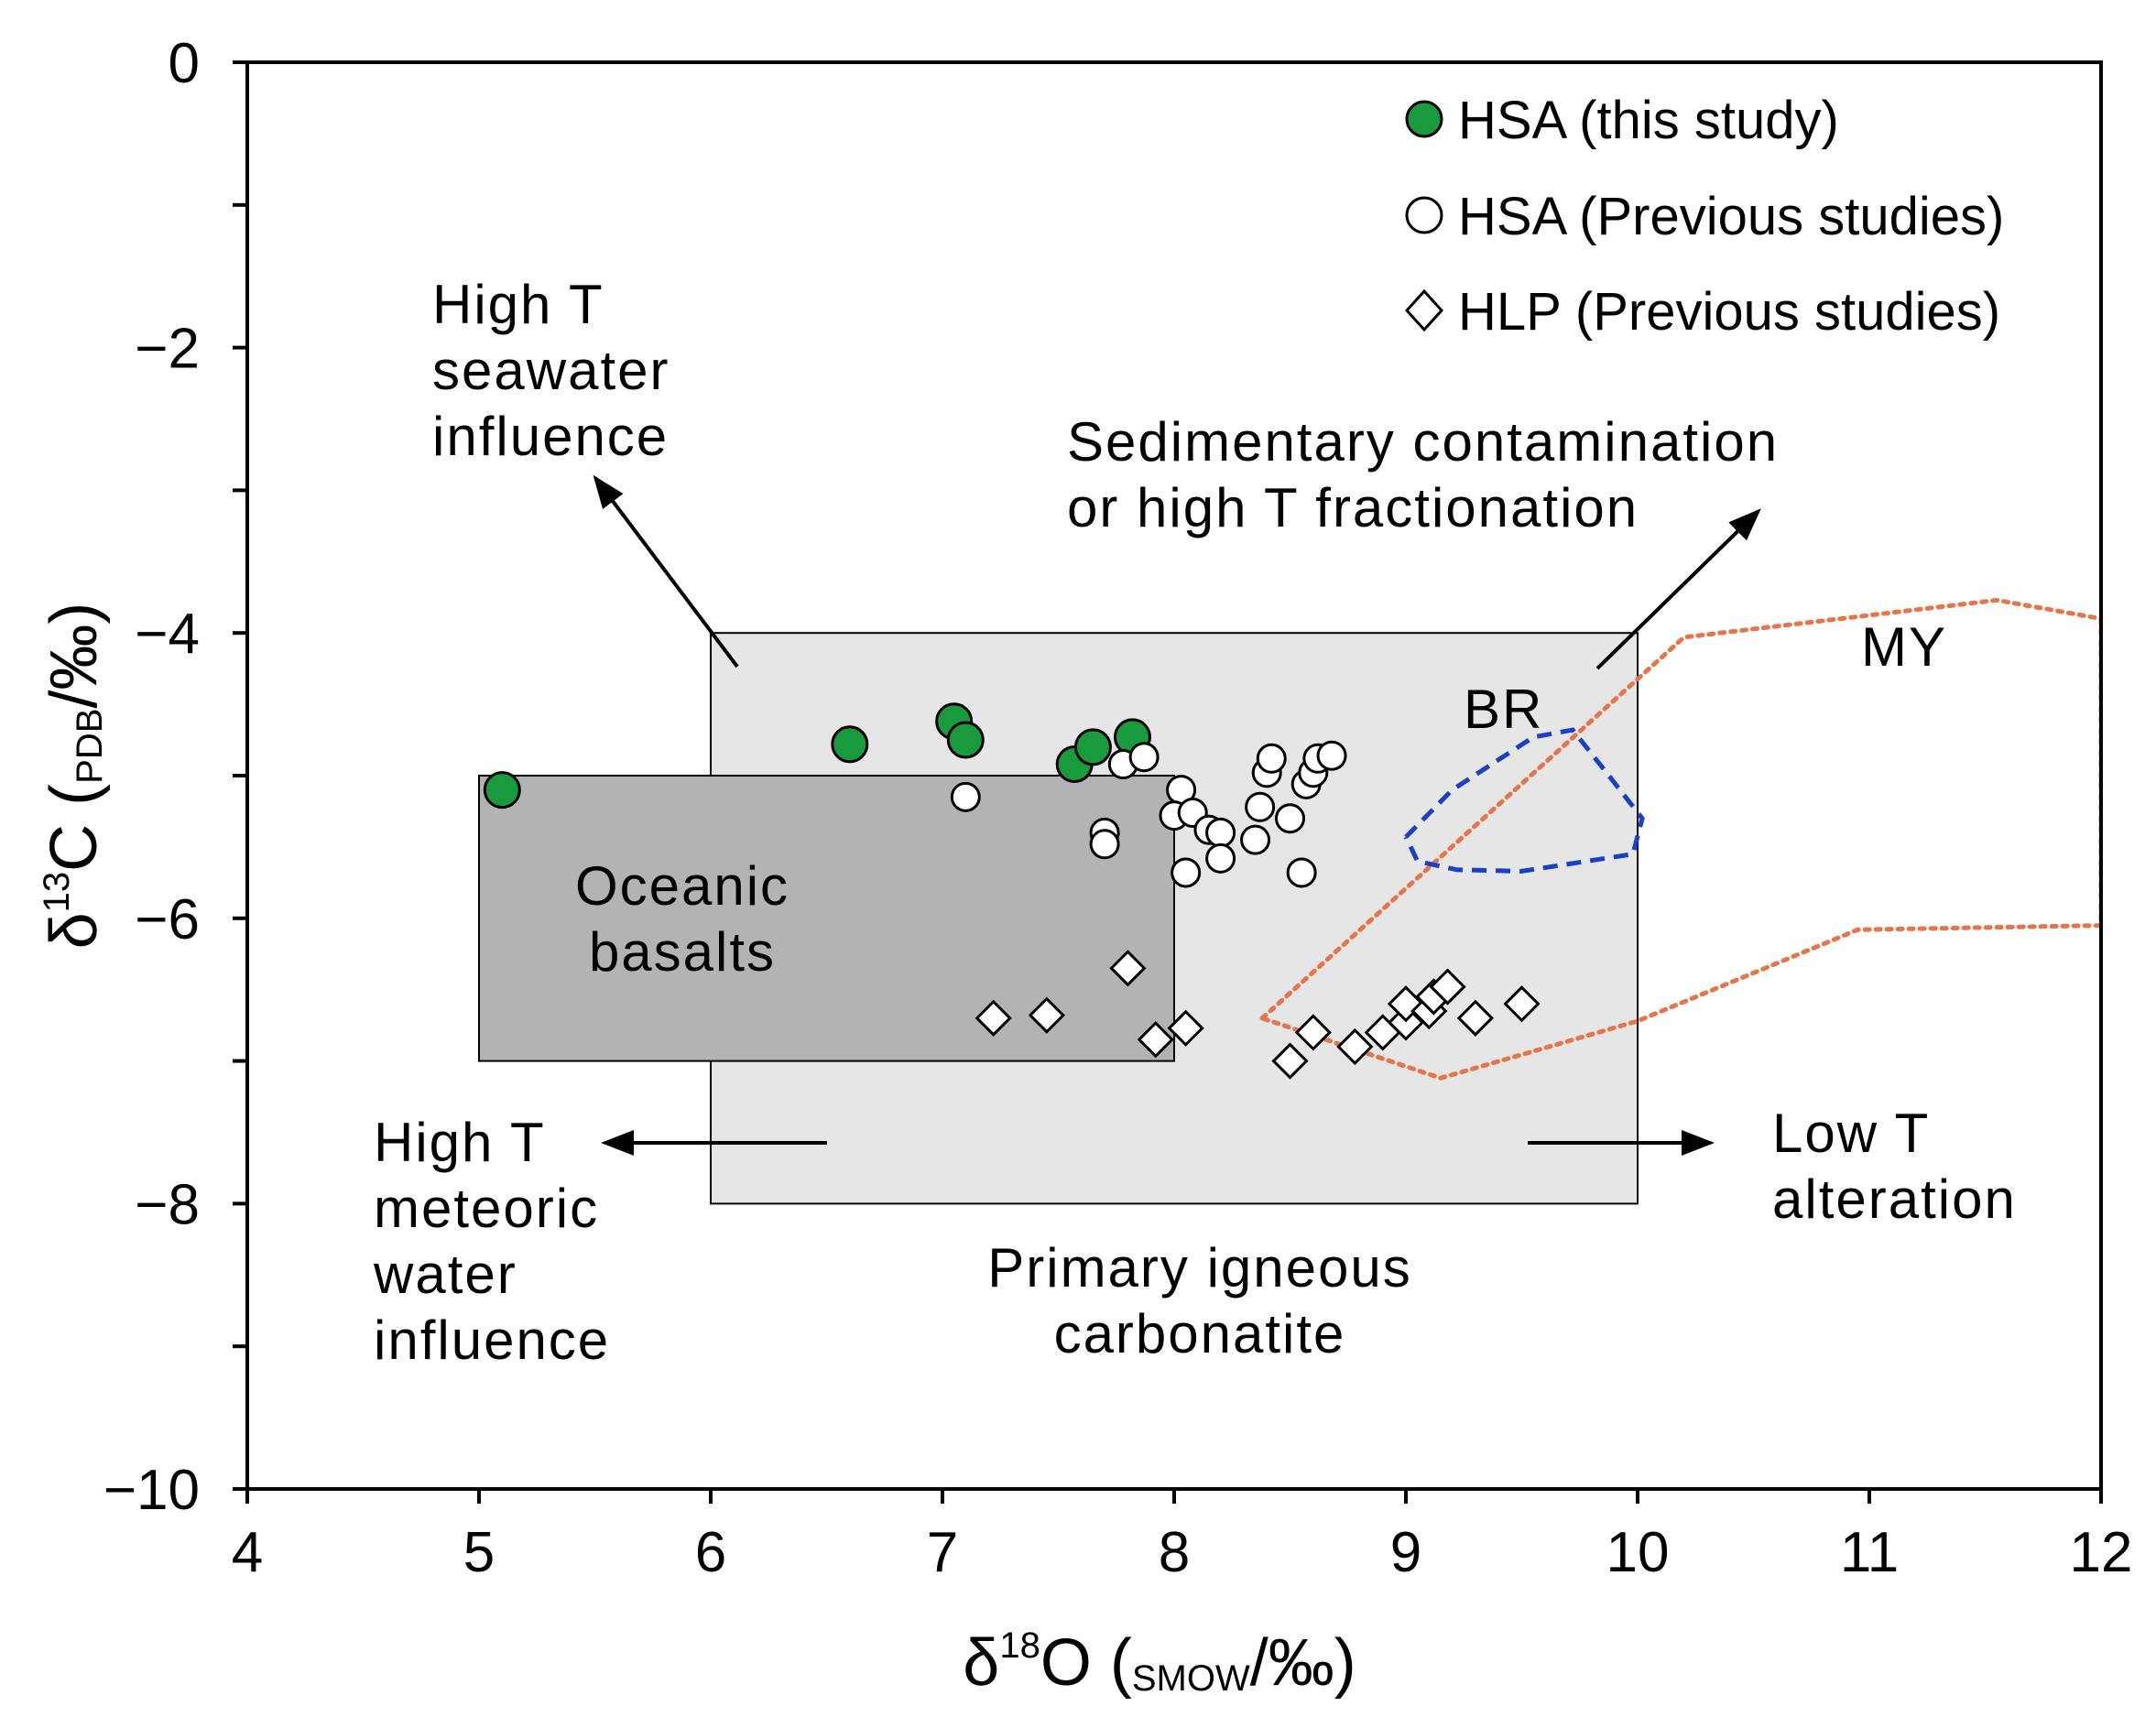 This screenshot has width=2156, height=1717. I want to click on y-tick-label: 0, so click(184, 64).